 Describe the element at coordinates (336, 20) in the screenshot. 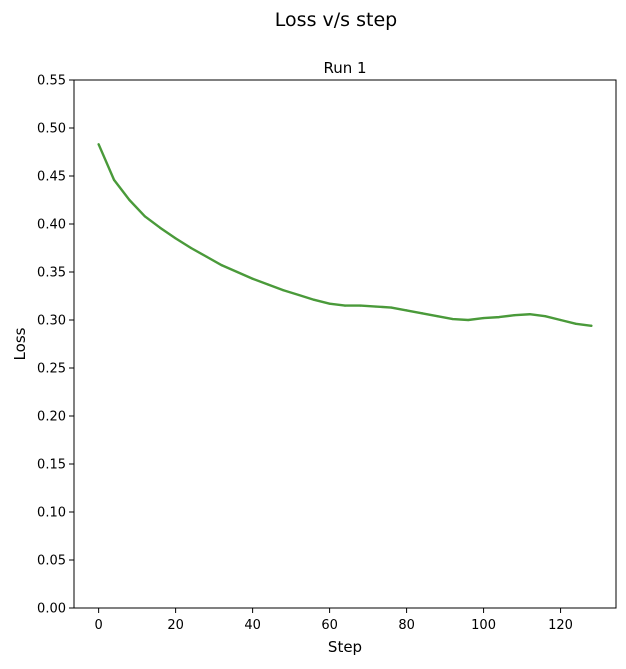

I see `chart-suptitle: Loss v/s step` at that location.